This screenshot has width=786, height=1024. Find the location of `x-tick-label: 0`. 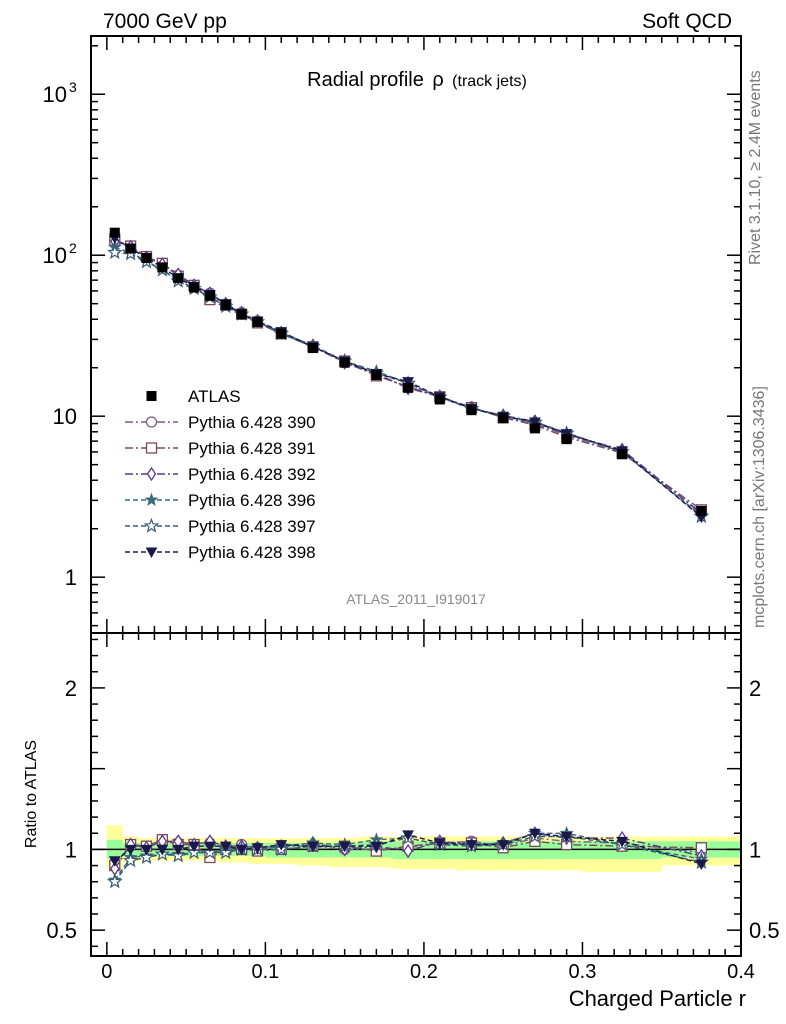

x-tick-label: 0 is located at coordinates (106, 972).